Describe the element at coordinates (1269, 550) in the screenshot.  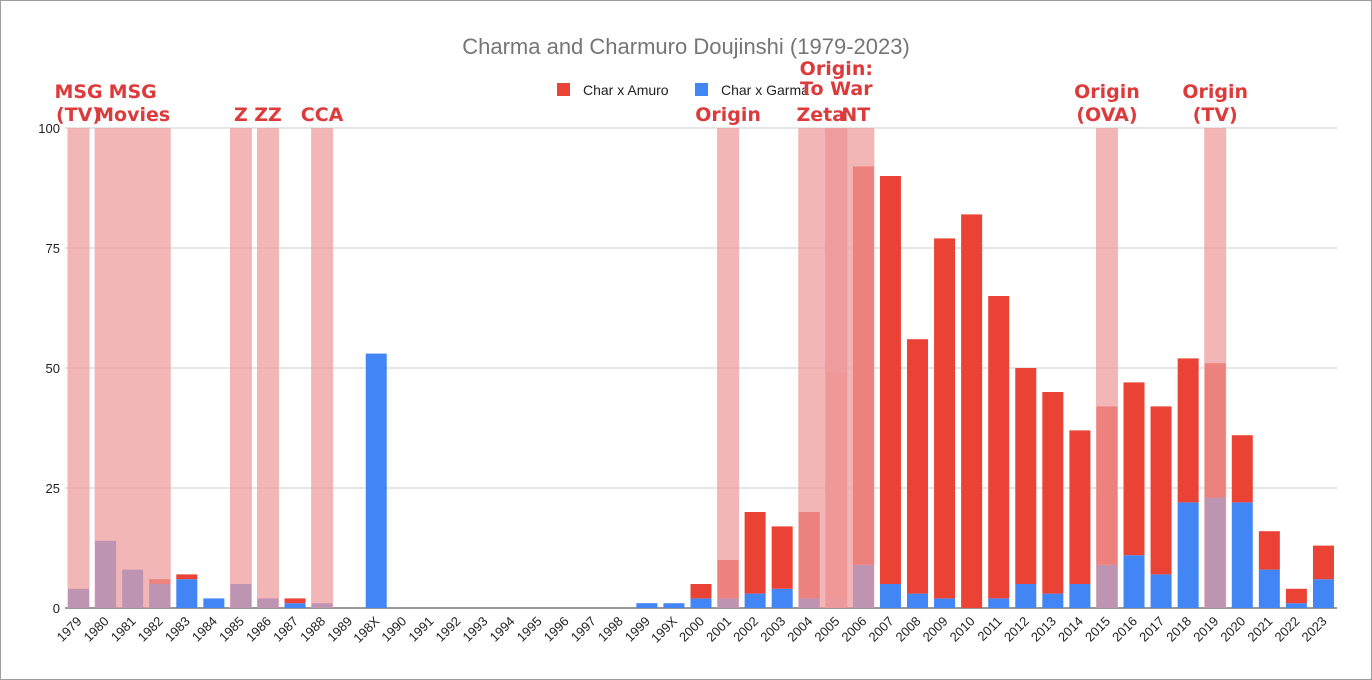
I see `bar-char-x-amuro-2021` at that location.